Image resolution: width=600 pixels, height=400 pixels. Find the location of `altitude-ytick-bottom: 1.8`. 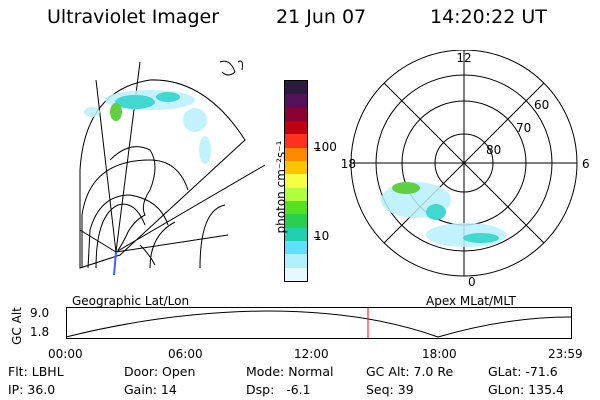

altitude-ytick-bottom: 1.8 is located at coordinates (40, 332).